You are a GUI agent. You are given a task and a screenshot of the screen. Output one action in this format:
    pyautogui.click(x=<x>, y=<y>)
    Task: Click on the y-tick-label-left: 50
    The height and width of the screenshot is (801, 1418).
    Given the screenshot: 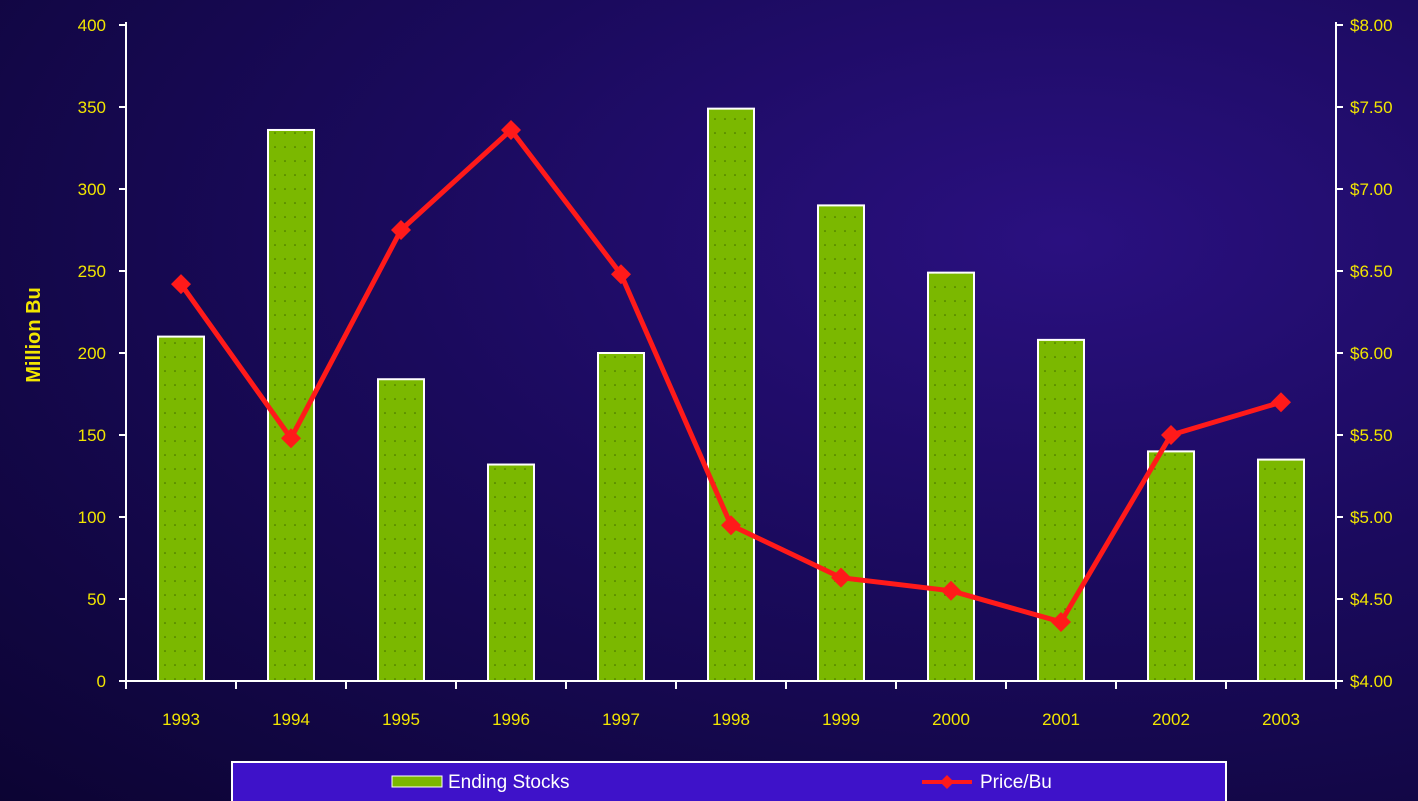 What is the action you would take?
    pyautogui.click(x=96, y=599)
    